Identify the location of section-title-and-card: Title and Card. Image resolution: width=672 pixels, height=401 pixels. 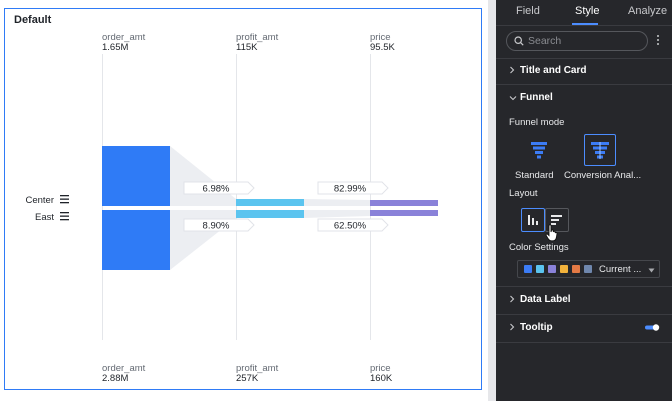
(584, 71).